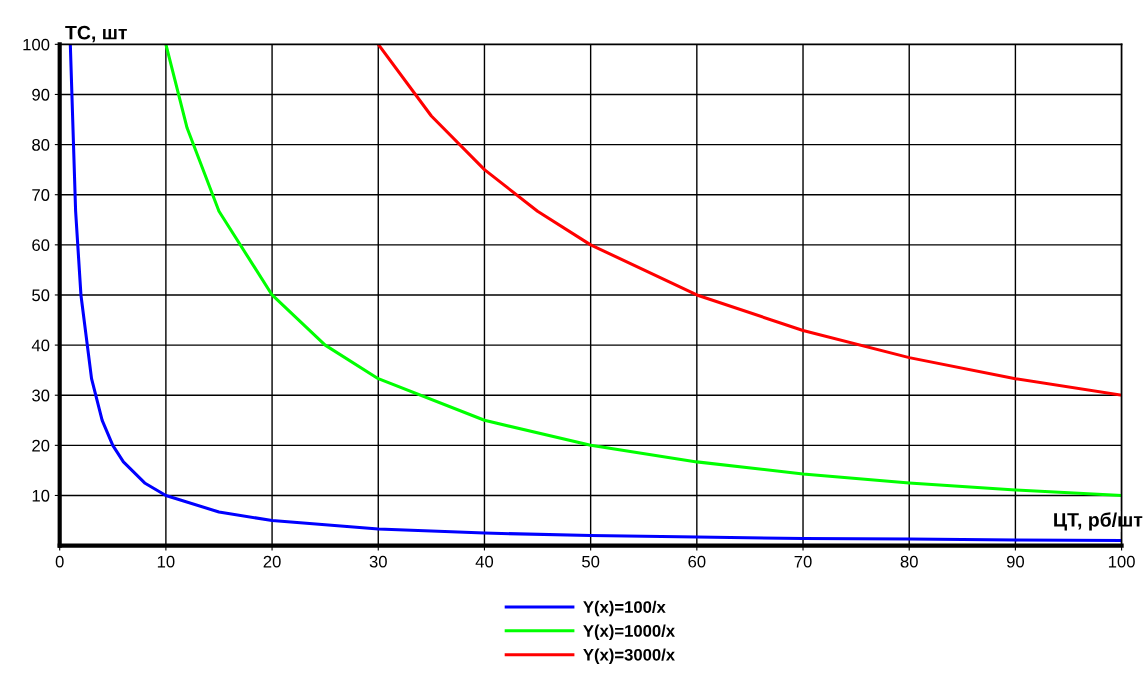 Image resolution: width=1148 pixels, height=682 pixels. Describe the element at coordinates (41, 395) in the screenshot. I see `y-tick-label: 30` at that location.